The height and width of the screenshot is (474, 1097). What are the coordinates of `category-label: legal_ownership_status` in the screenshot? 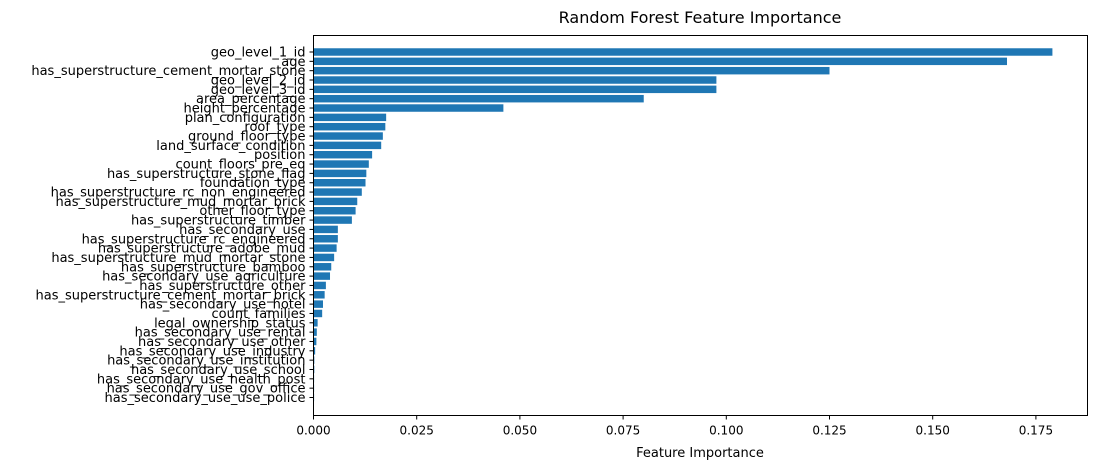 It's located at (230, 323).